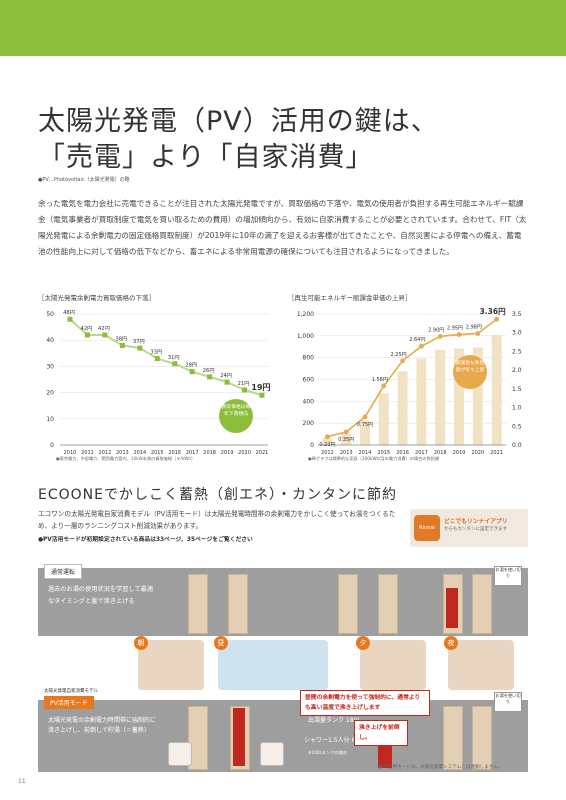 The height and width of the screenshot is (800, 566). Describe the element at coordinates (260, 387) in the screenshot. I see `chart1-data-label: 19円` at that location.